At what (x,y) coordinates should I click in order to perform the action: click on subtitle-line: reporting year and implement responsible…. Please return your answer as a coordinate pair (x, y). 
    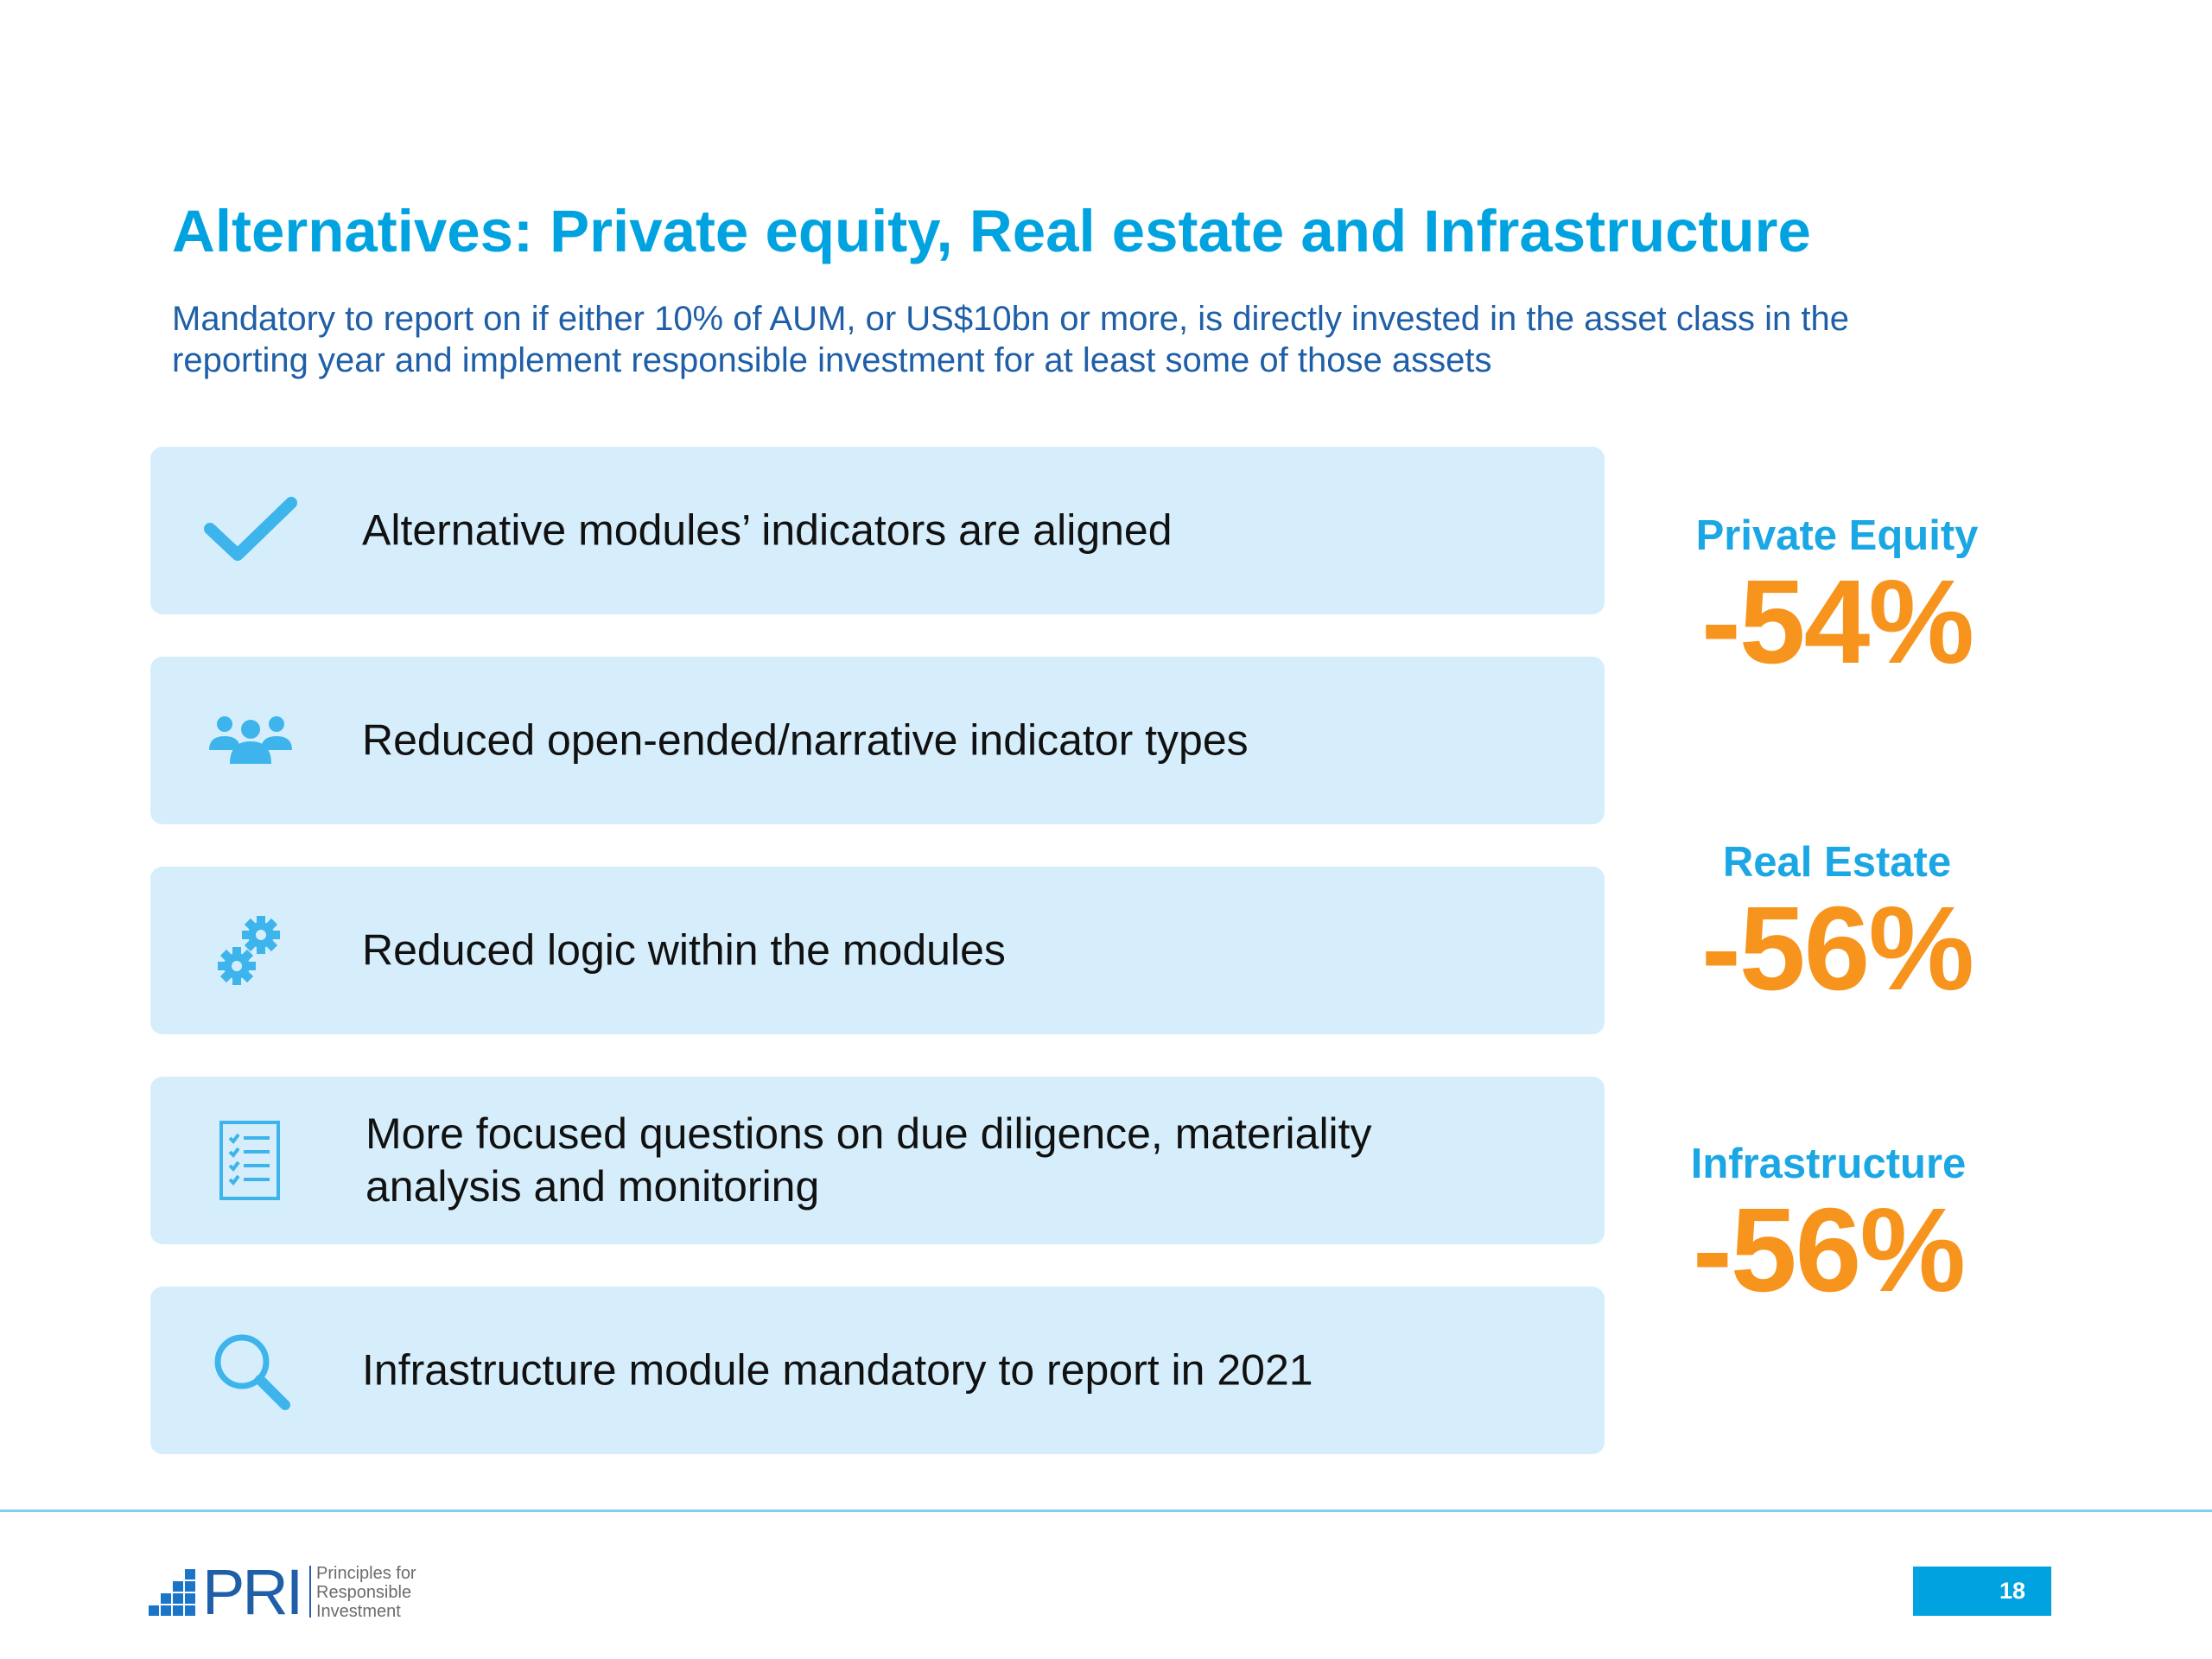
    Looking at the image, I should click on (832, 360).